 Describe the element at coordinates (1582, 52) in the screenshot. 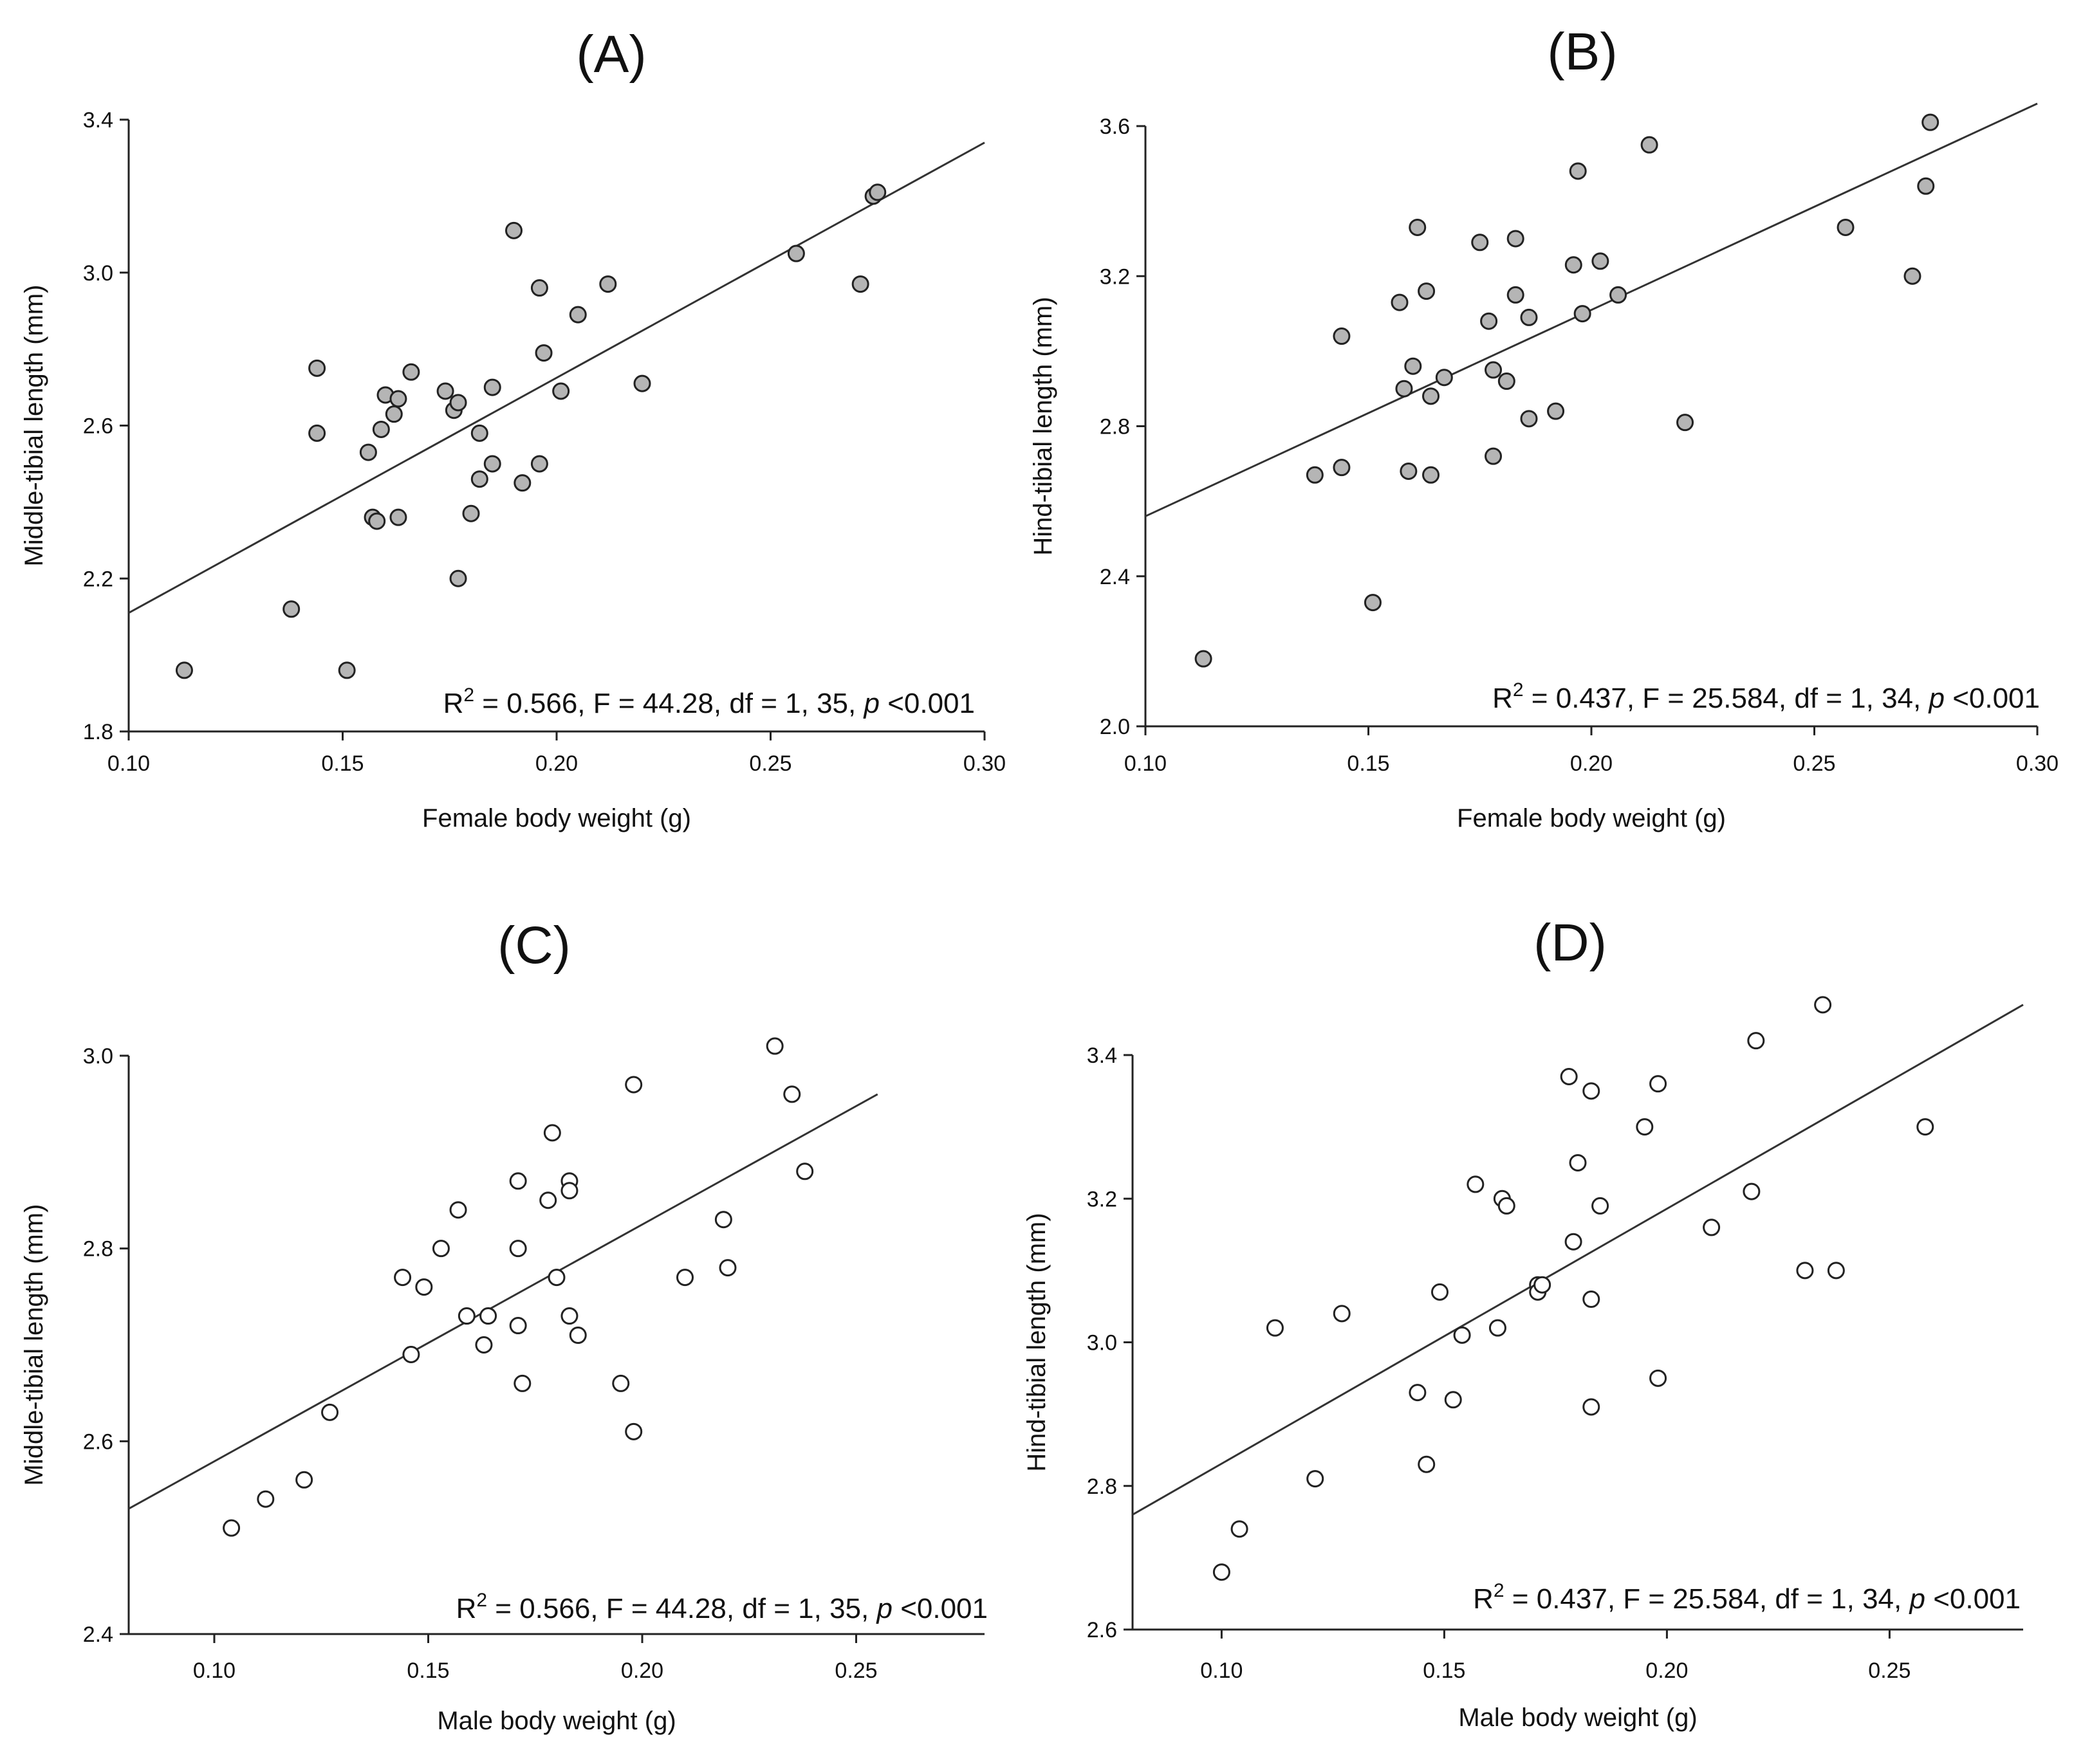

I see `panel-title: (B)` at that location.